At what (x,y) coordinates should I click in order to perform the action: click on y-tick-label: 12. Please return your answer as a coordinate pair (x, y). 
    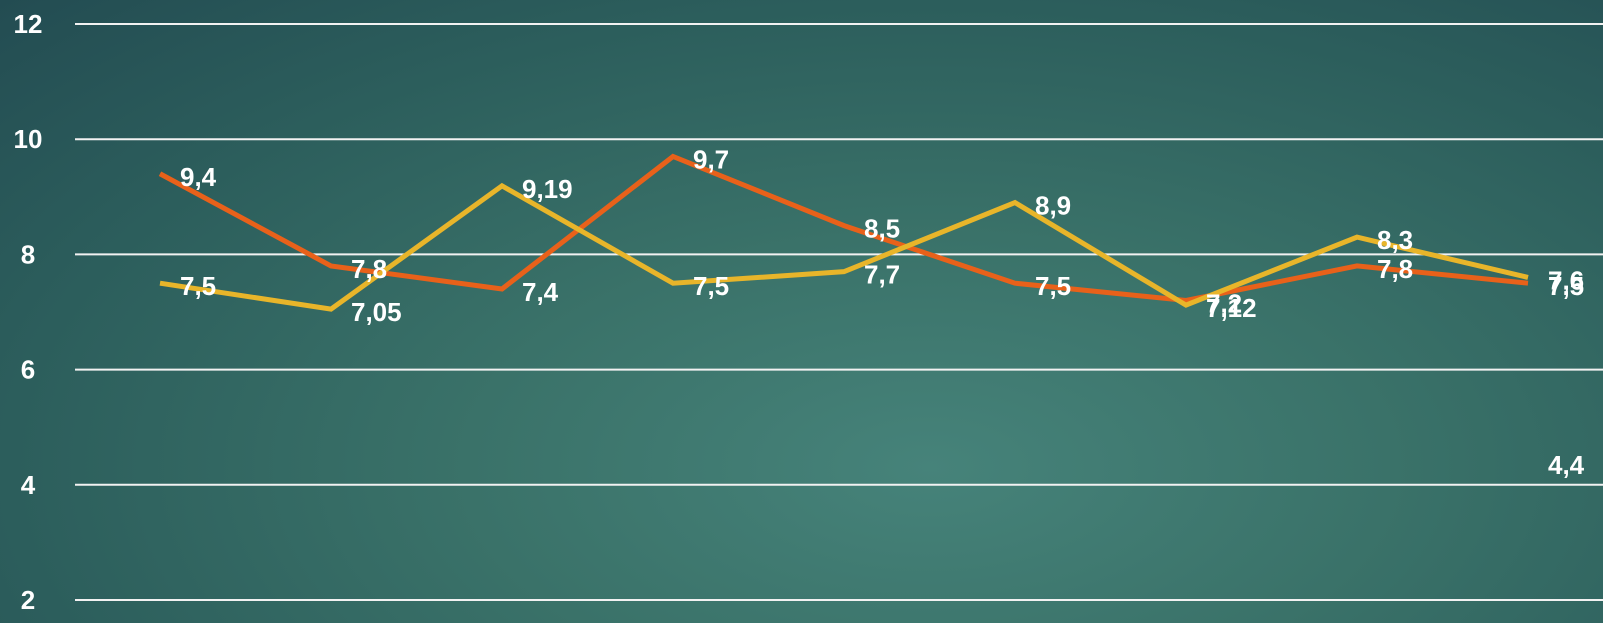
    Looking at the image, I should click on (28, 24).